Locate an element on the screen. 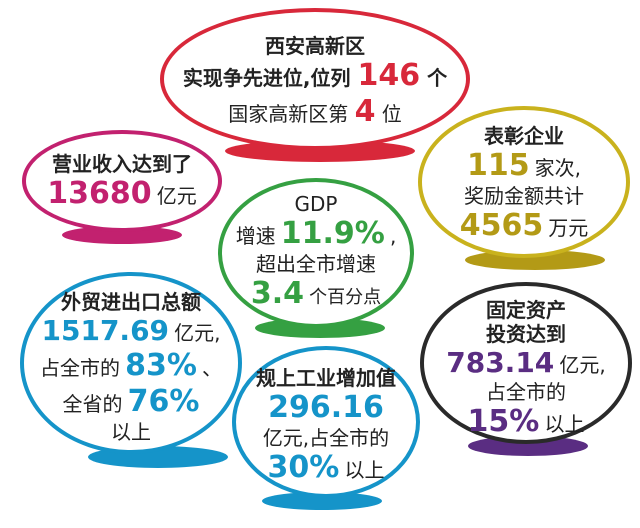 This screenshot has height=528, width=640. trade-line3-post: 、 is located at coordinates (212, 367).